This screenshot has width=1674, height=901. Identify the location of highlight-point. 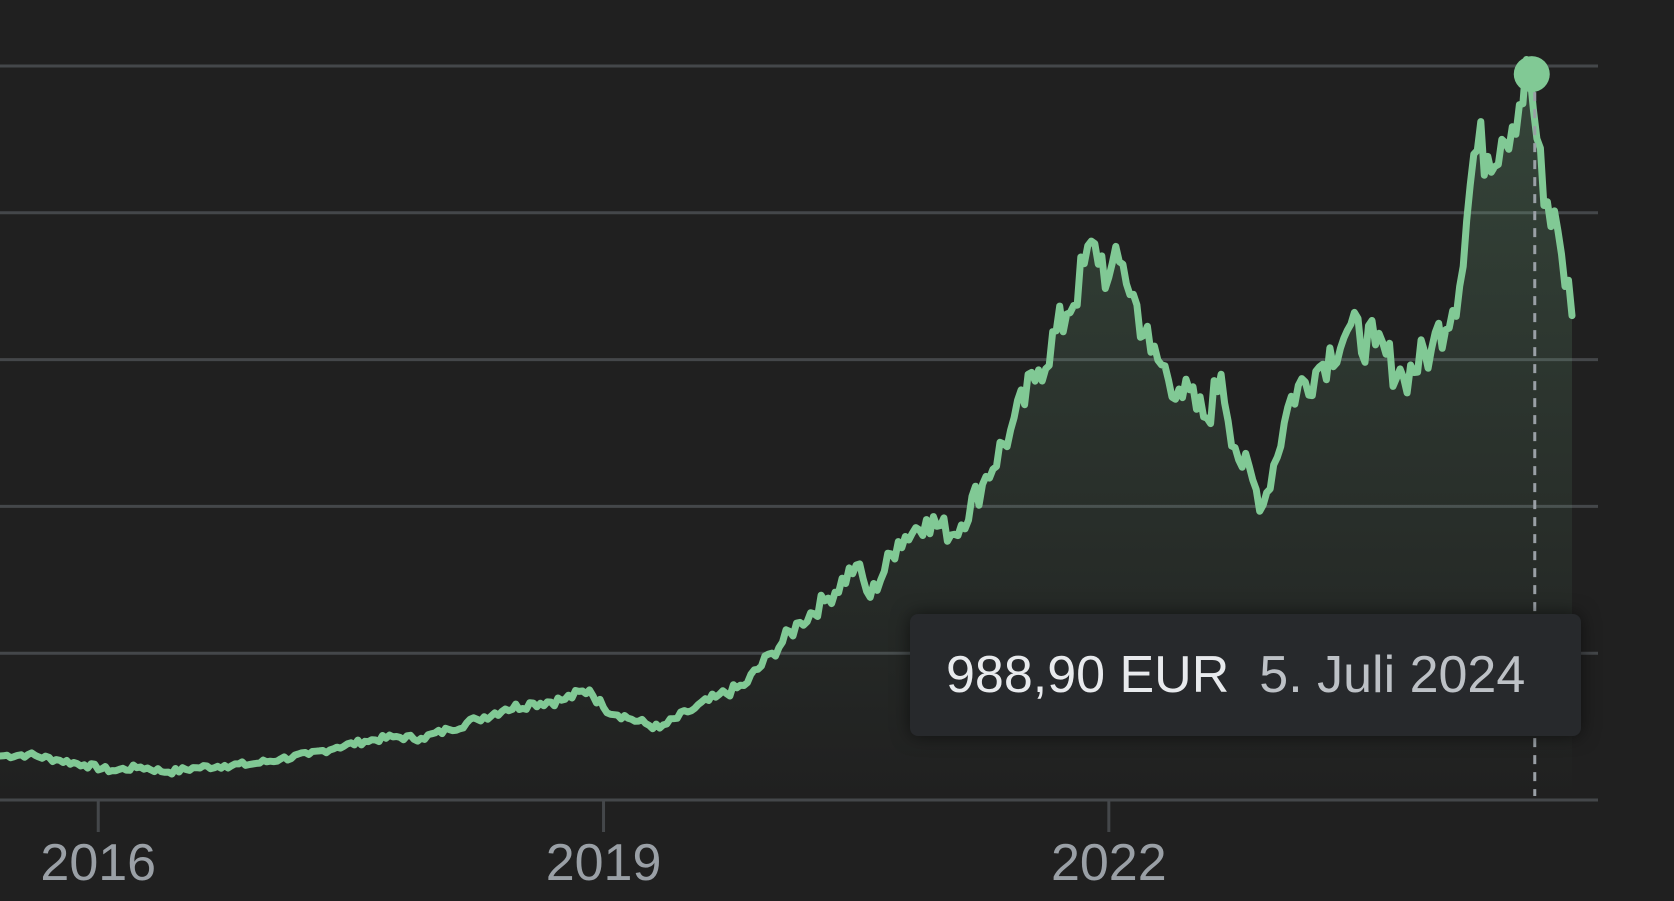
(1531, 74).